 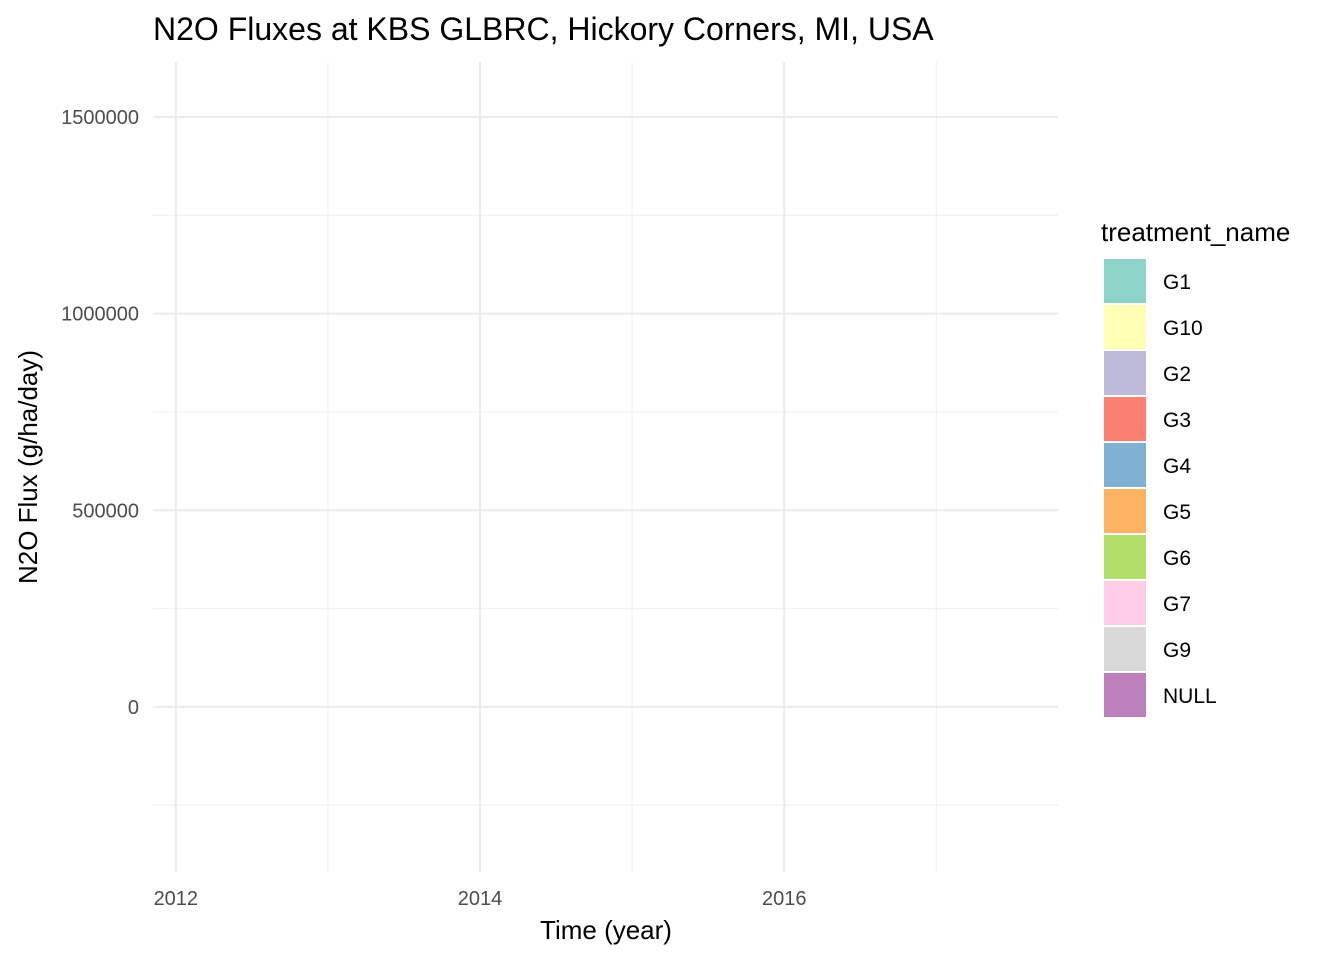 What do you see at coordinates (1177, 650) in the screenshot?
I see `legend-entry-label: G9` at bounding box center [1177, 650].